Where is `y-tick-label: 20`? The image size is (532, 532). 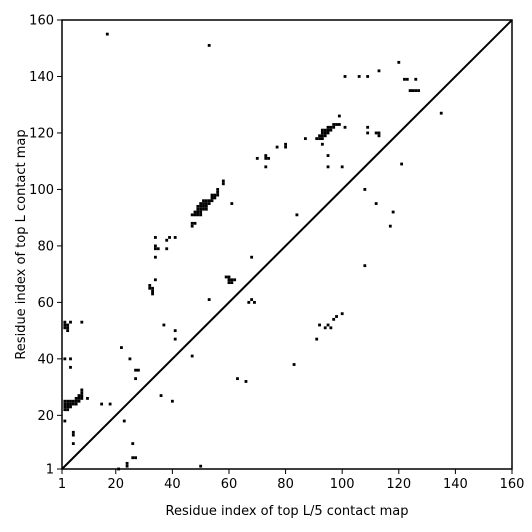
y-tick-label: 20 is located at coordinates (45, 416).